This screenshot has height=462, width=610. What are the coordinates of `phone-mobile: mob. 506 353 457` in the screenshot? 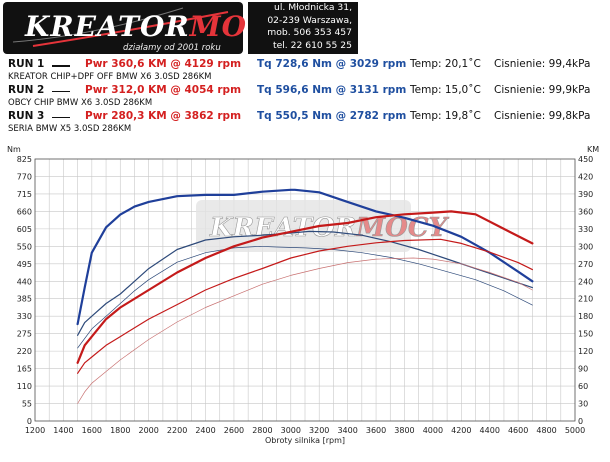 It's located at (309, 32).